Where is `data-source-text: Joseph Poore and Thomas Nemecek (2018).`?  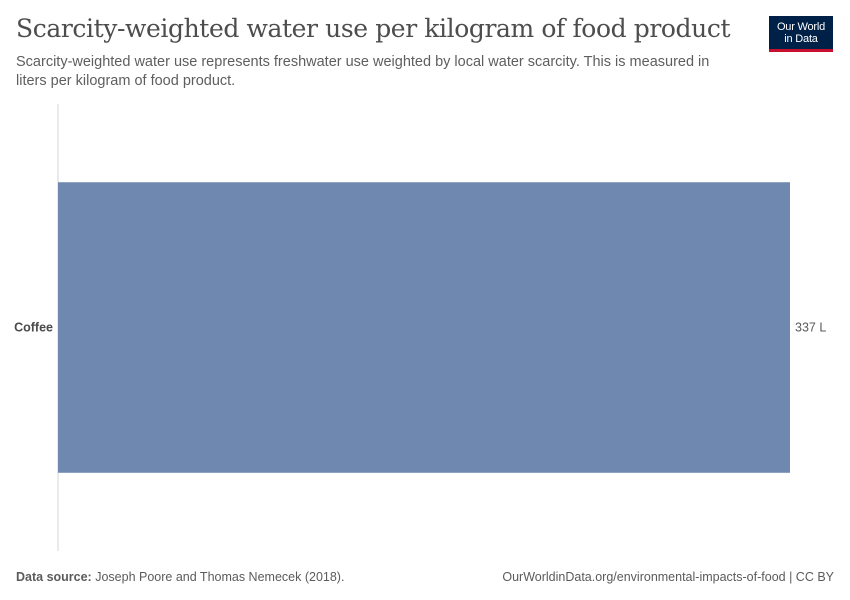
data-source-text: Joseph Poore and Thomas Nemecek (2018). is located at coordinates (219, 577).